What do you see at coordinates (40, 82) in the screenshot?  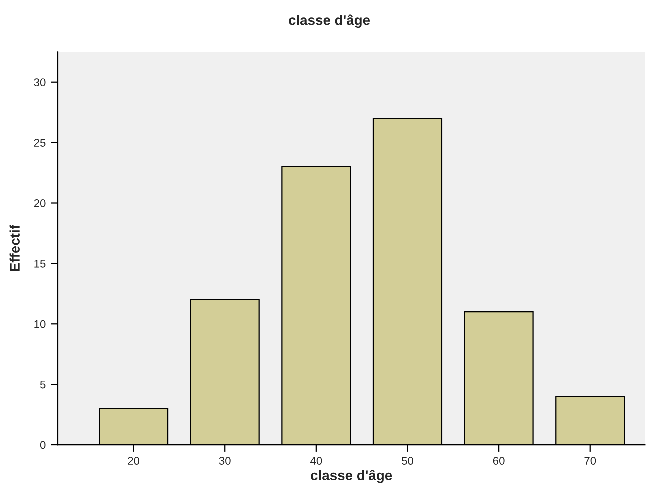 I see `y-tick-label: 30` at bounding box center [40, 82].